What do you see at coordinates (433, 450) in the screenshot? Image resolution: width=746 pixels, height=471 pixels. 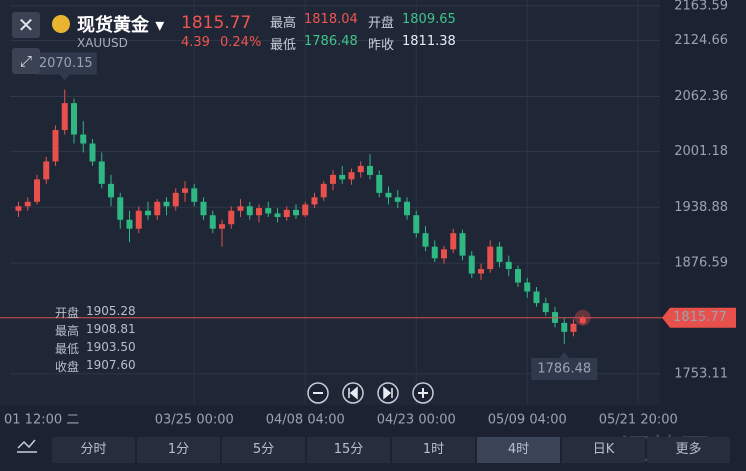 I see `tab: 1时` at bounding box center [433, 450].